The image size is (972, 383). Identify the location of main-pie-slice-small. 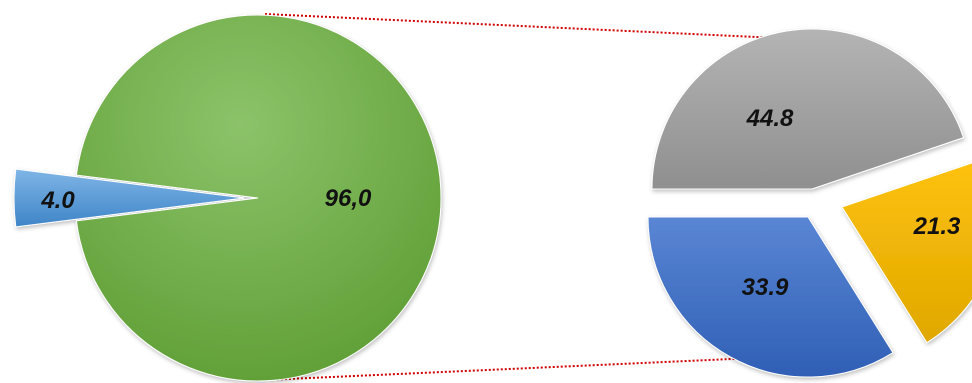
(129, 198).